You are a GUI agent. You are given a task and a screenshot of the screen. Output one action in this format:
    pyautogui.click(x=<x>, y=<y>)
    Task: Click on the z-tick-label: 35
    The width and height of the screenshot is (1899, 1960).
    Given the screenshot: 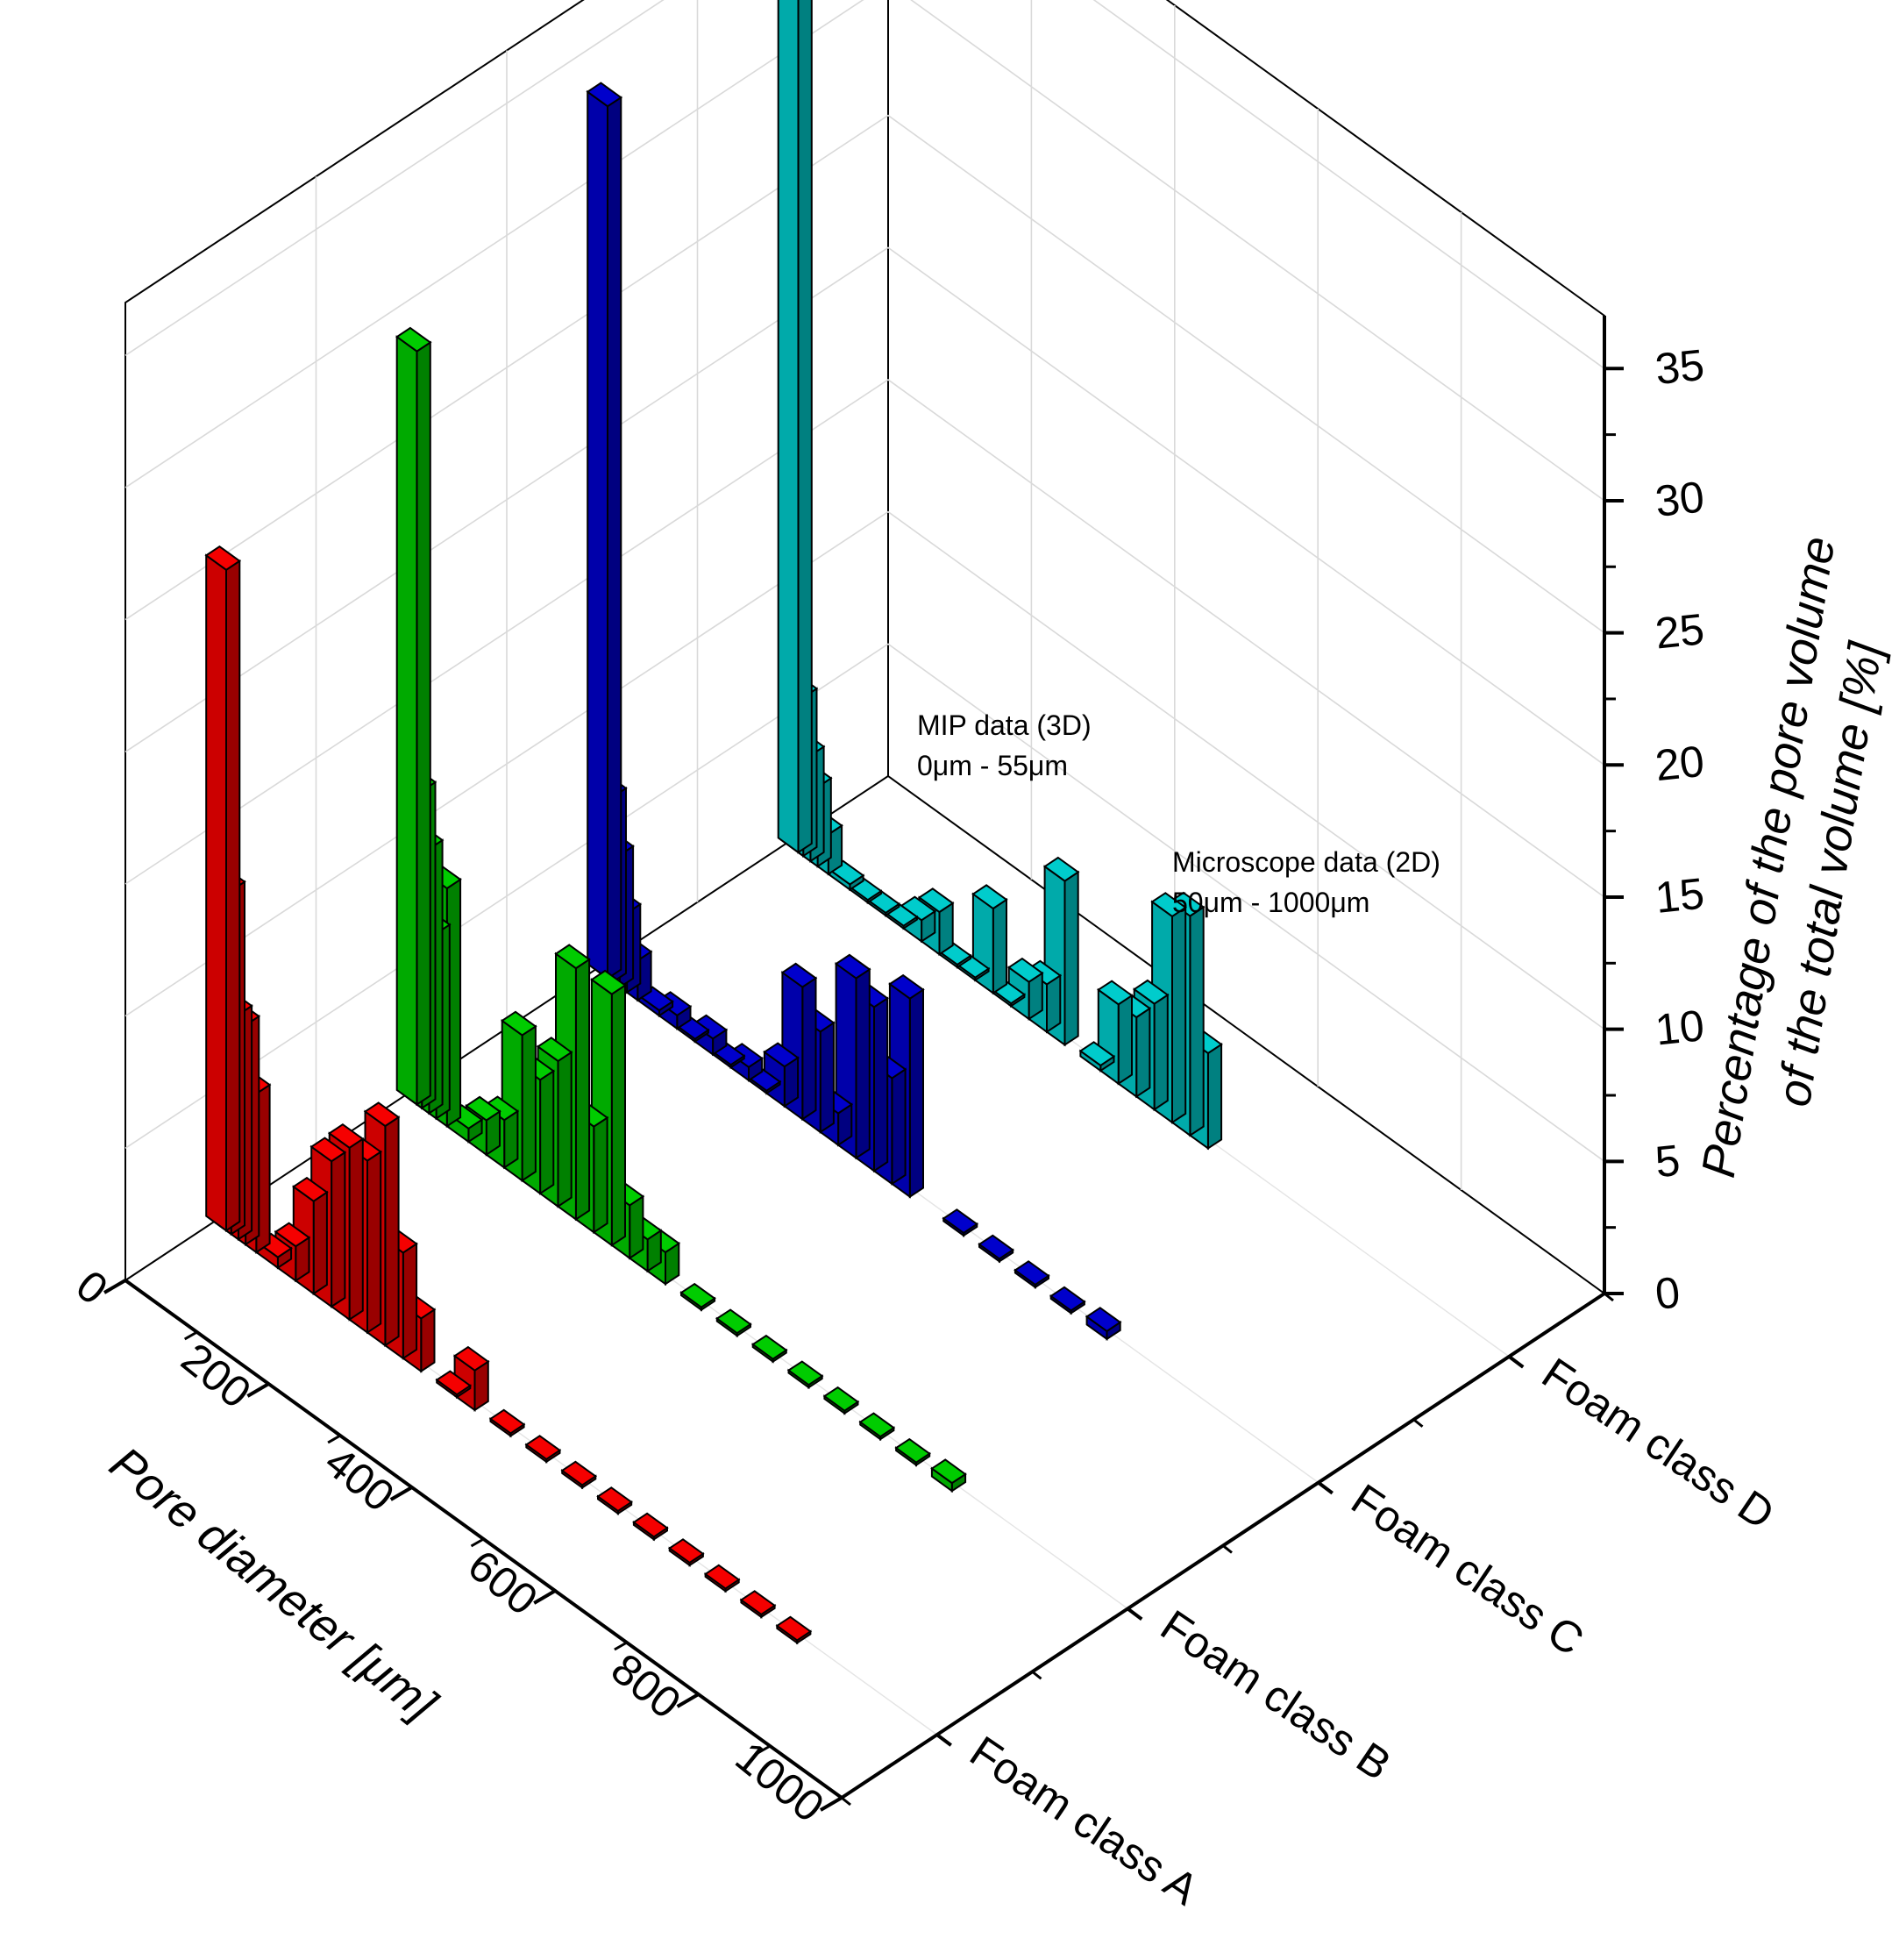 What is the action you would take?
    pyautogui.click(x=1679, y=367)
    